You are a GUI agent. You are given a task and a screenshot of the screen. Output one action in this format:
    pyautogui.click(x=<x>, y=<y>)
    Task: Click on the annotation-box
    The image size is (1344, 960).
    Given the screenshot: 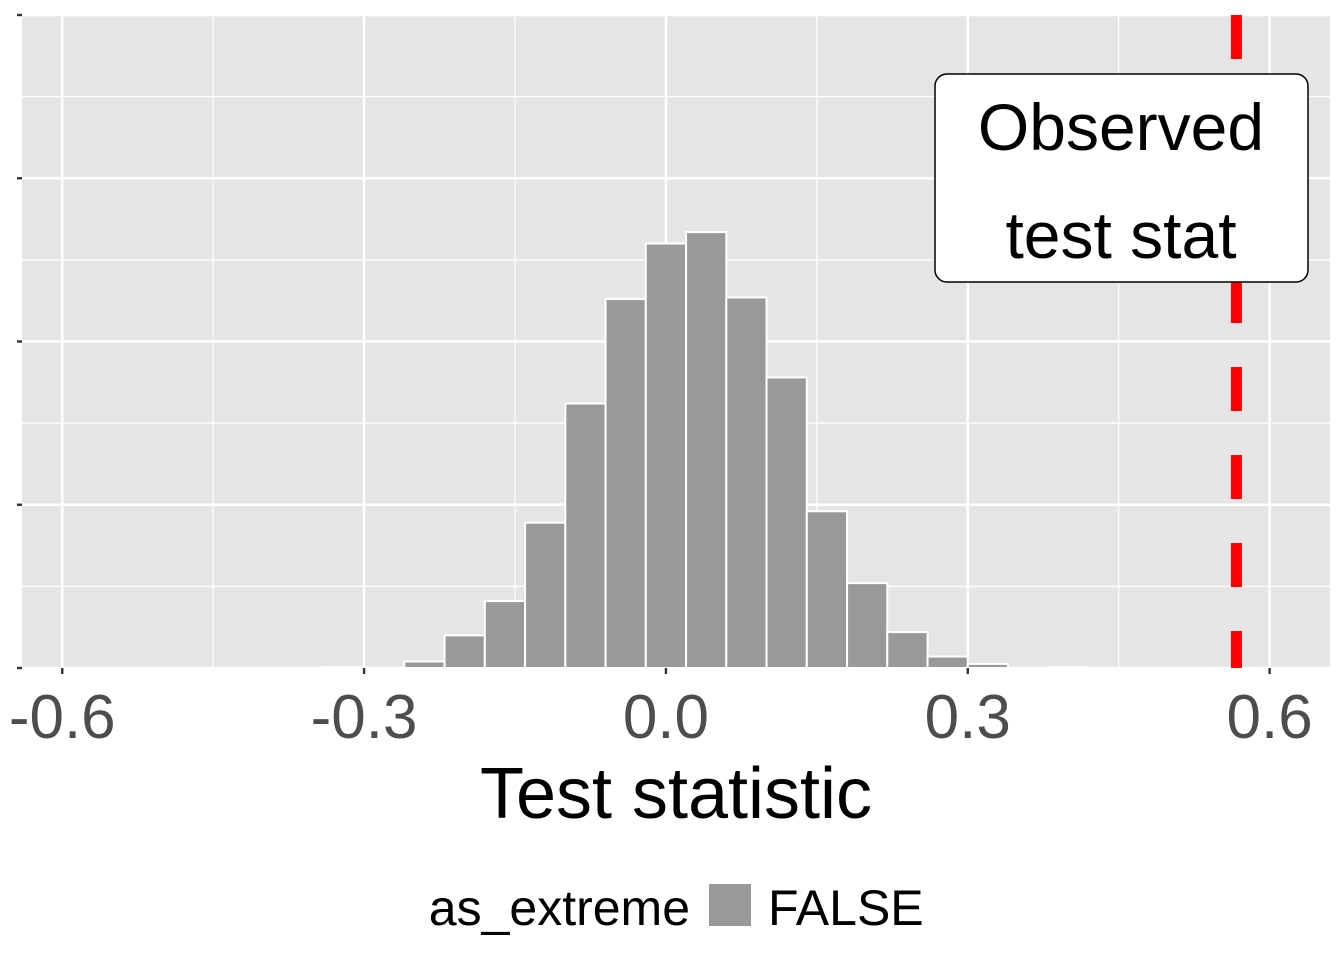 What is the action you would take?
    pyautogui.click(x=1121, y=178)
    